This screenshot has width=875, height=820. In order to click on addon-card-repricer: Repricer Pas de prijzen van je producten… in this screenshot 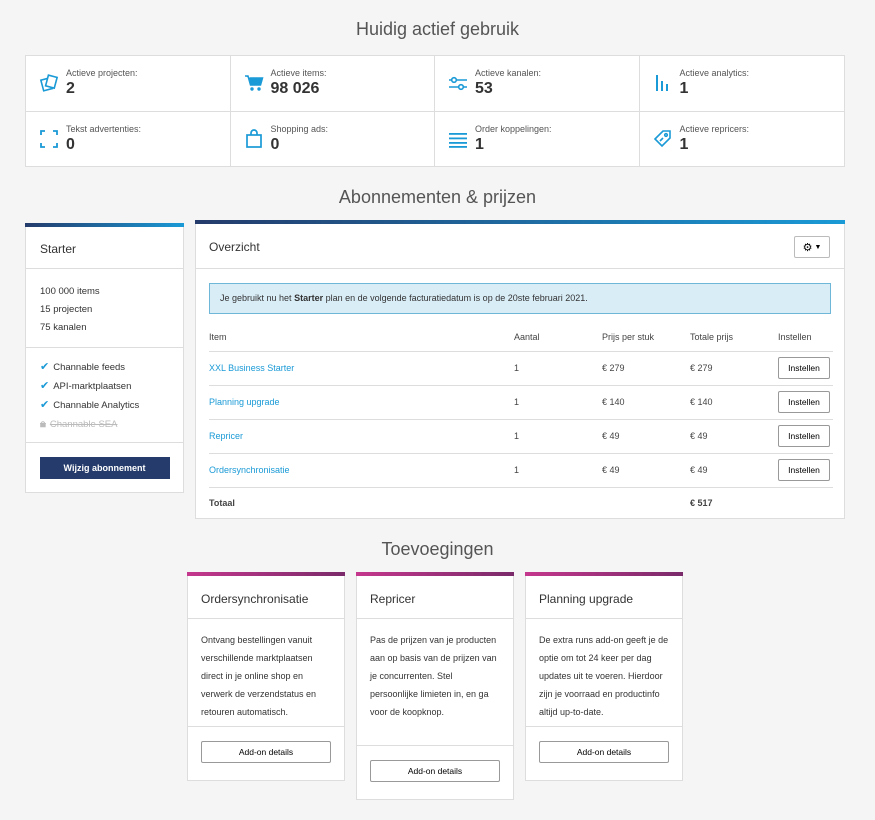, I will do `click(435, 686)`.